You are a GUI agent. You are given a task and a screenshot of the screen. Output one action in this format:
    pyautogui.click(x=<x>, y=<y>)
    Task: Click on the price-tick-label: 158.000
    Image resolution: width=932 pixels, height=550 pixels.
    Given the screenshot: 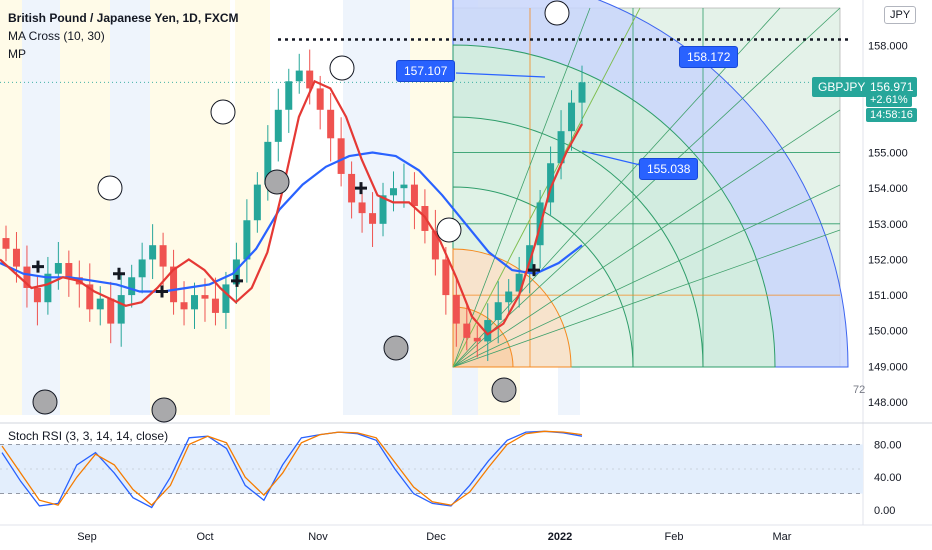 What is the action you would take?
    pyautogui.click(x=888, y=47)
    